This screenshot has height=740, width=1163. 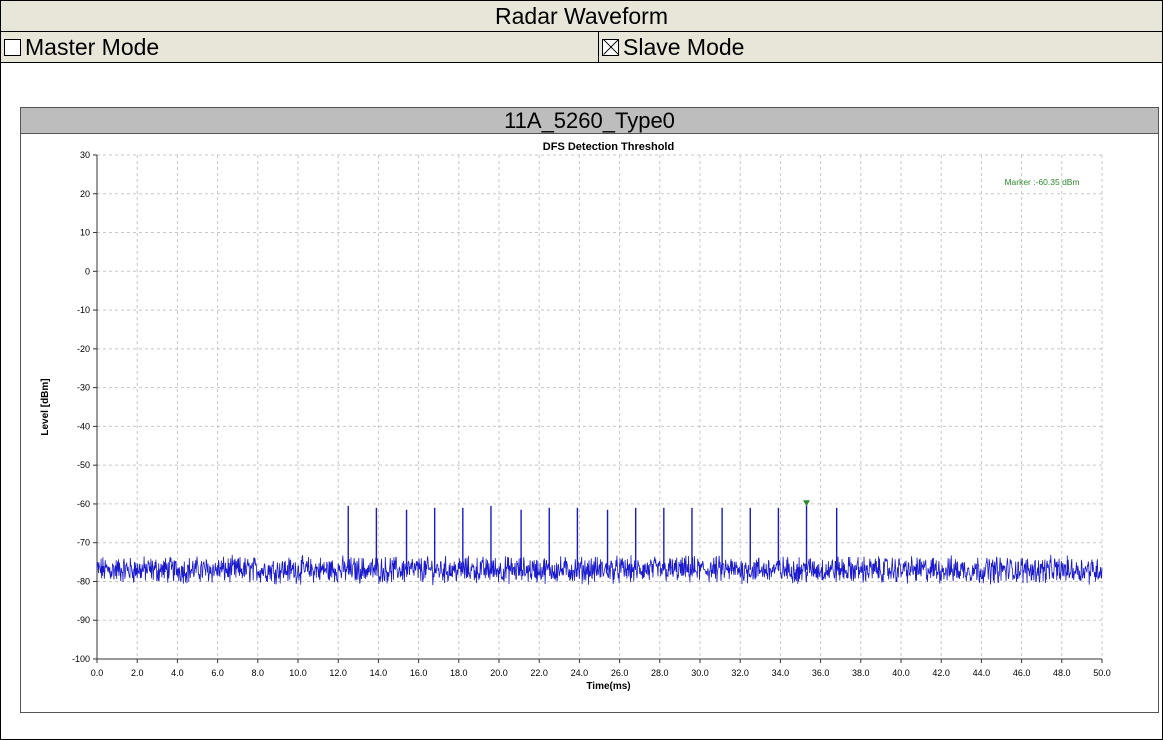 I want to click on y-tick-label: -60, so click(x=83, y=504).